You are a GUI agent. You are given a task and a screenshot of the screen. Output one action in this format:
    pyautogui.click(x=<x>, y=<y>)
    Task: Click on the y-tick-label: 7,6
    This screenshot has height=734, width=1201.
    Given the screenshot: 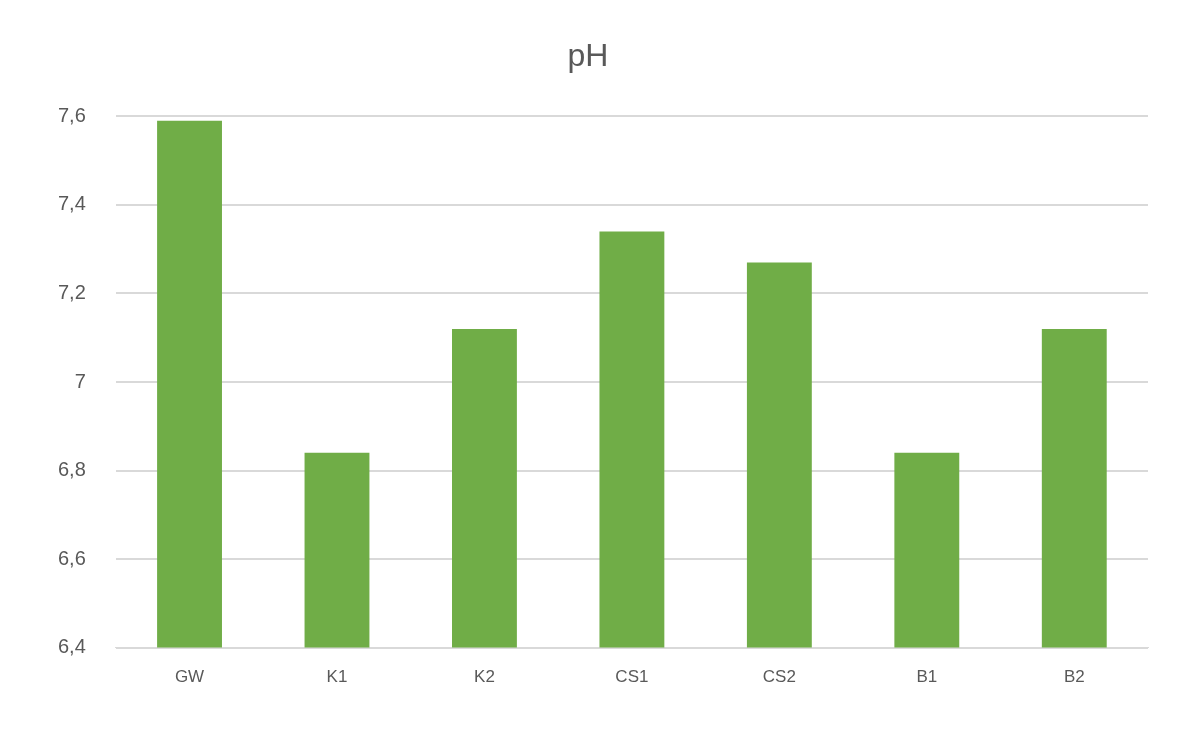 What is the action you would take?
    pyautogui.click(x=71, y=114)
    